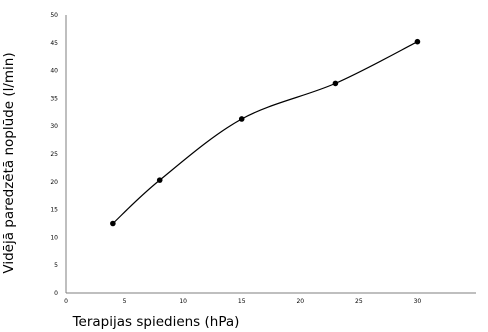 The height and width of the screenshot is (332, 488). What do you see at coordinates (54, 98) in the screenshot?
I see `y-tick-label: 35` at bounding box center [54, 98].